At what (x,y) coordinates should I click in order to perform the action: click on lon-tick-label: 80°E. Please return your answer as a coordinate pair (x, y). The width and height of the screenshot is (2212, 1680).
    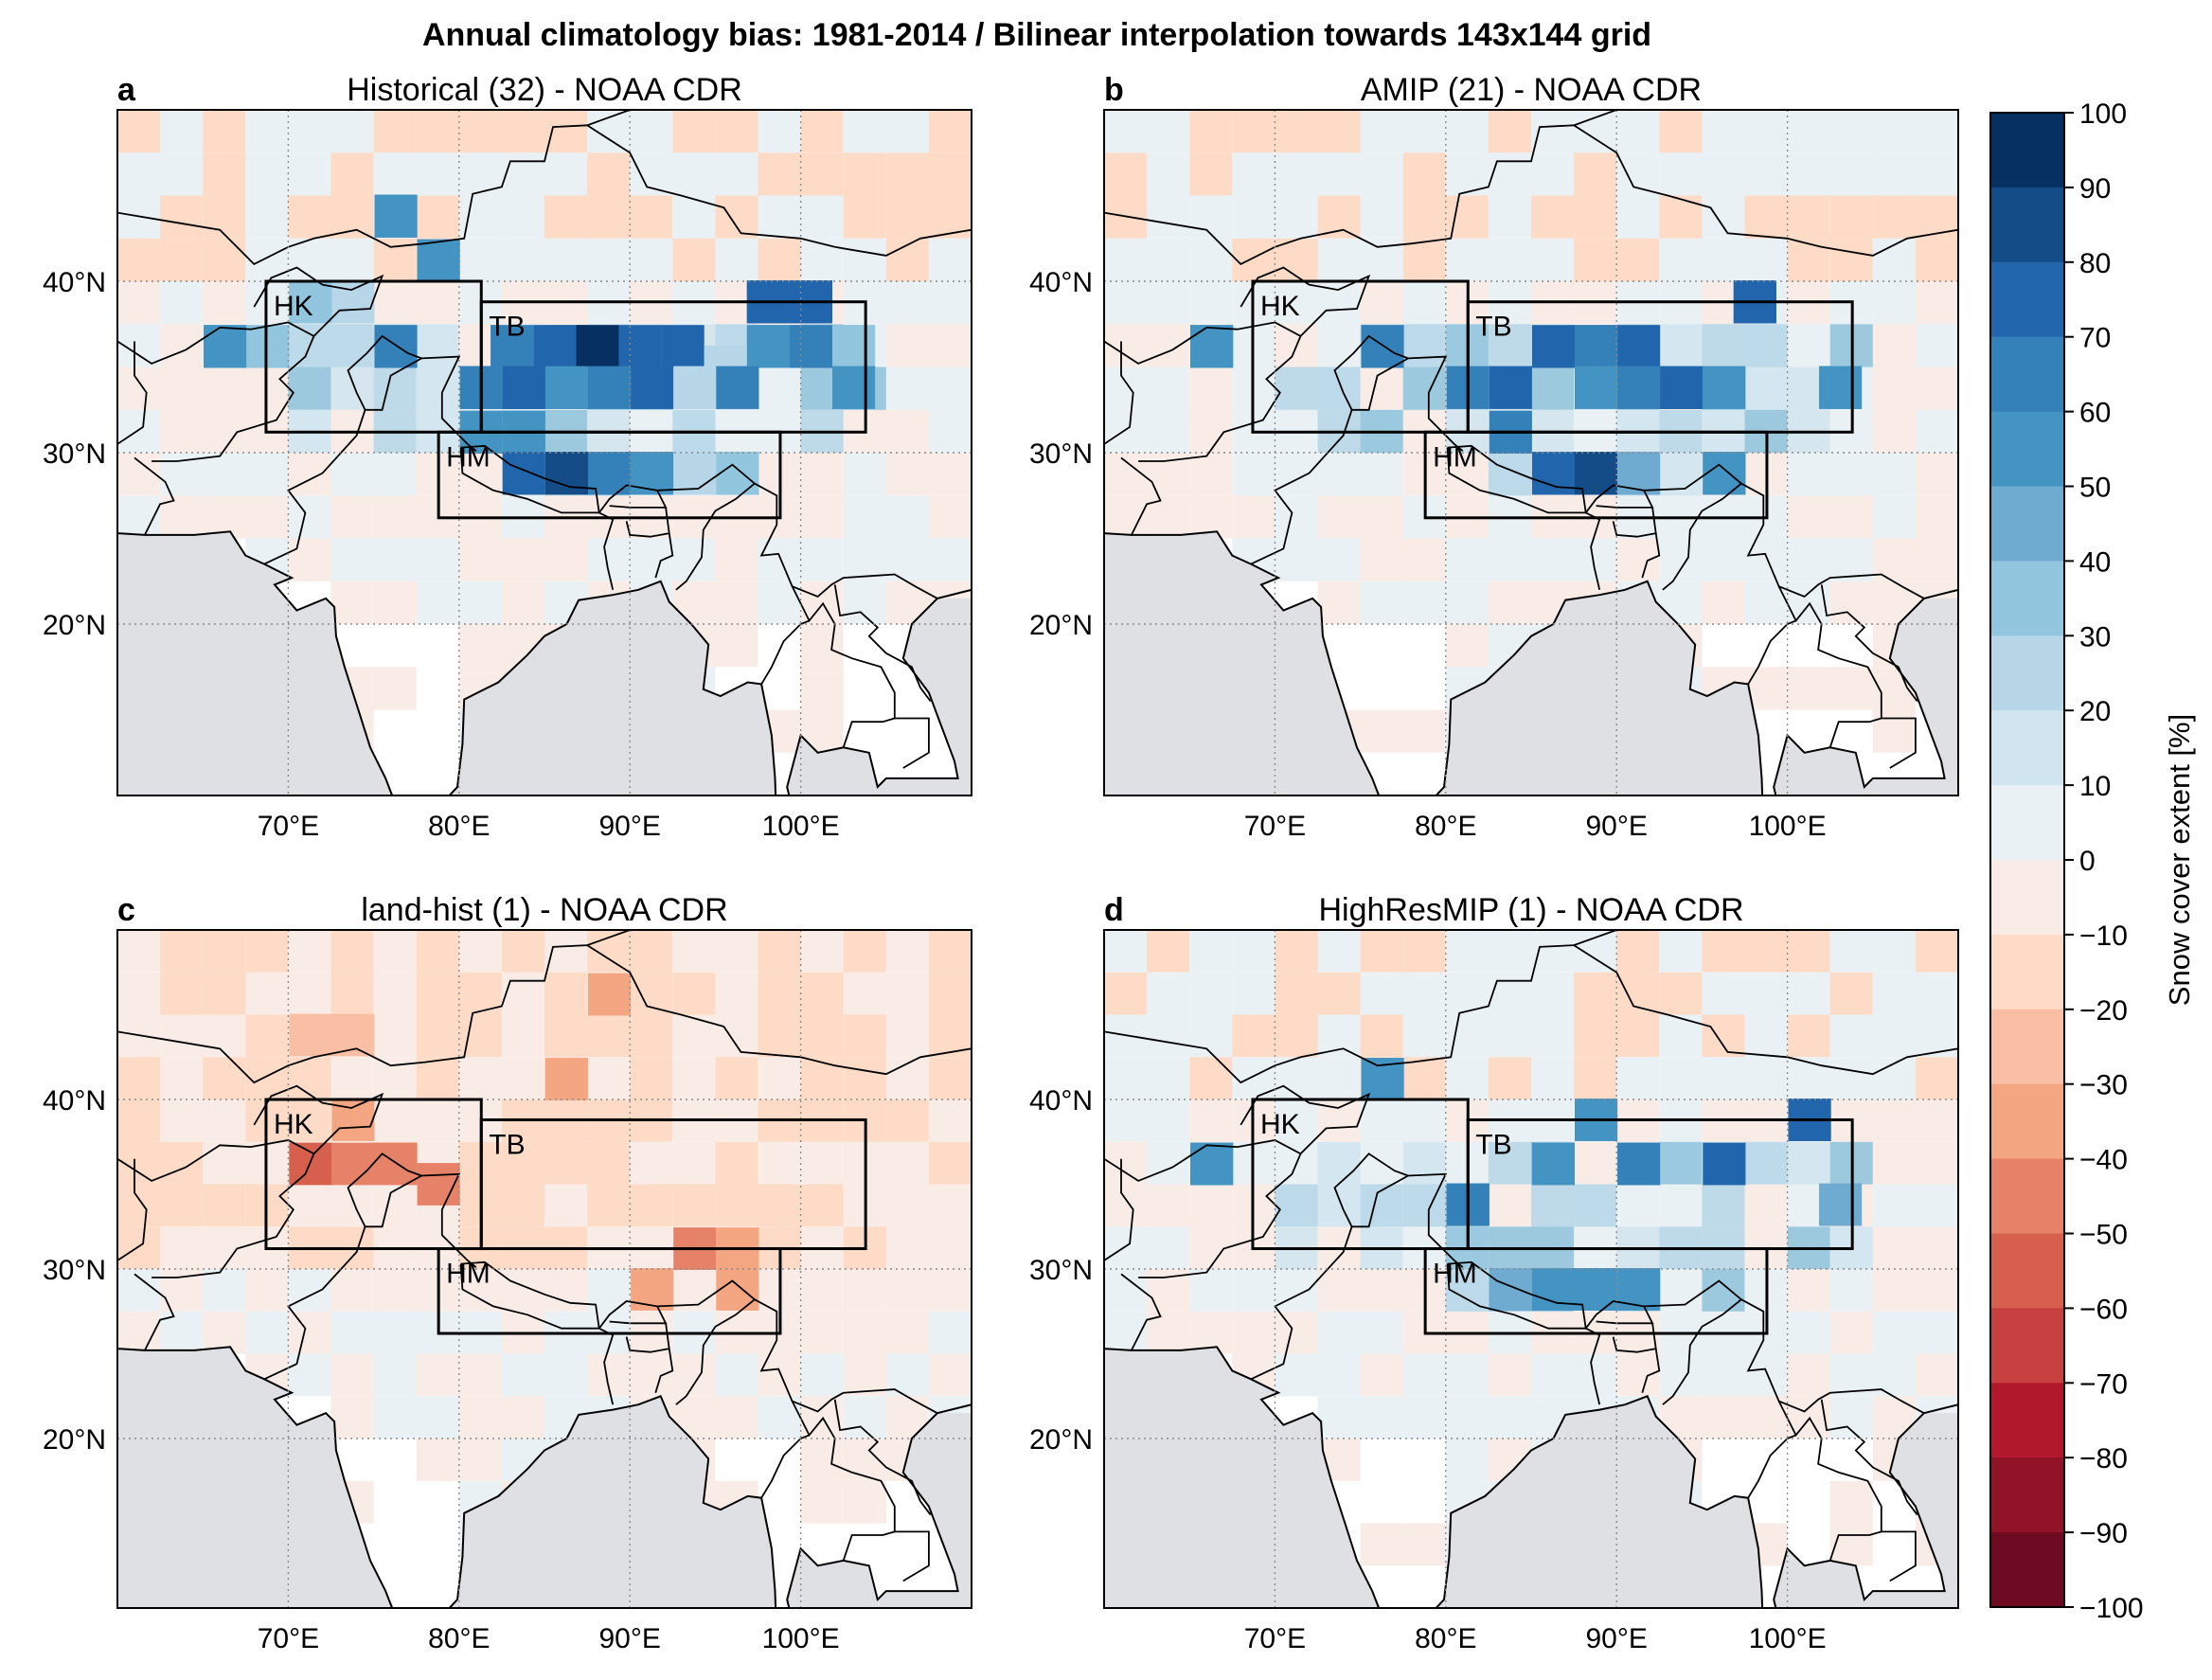
    Looking at the image, I should click on (1445, 826).